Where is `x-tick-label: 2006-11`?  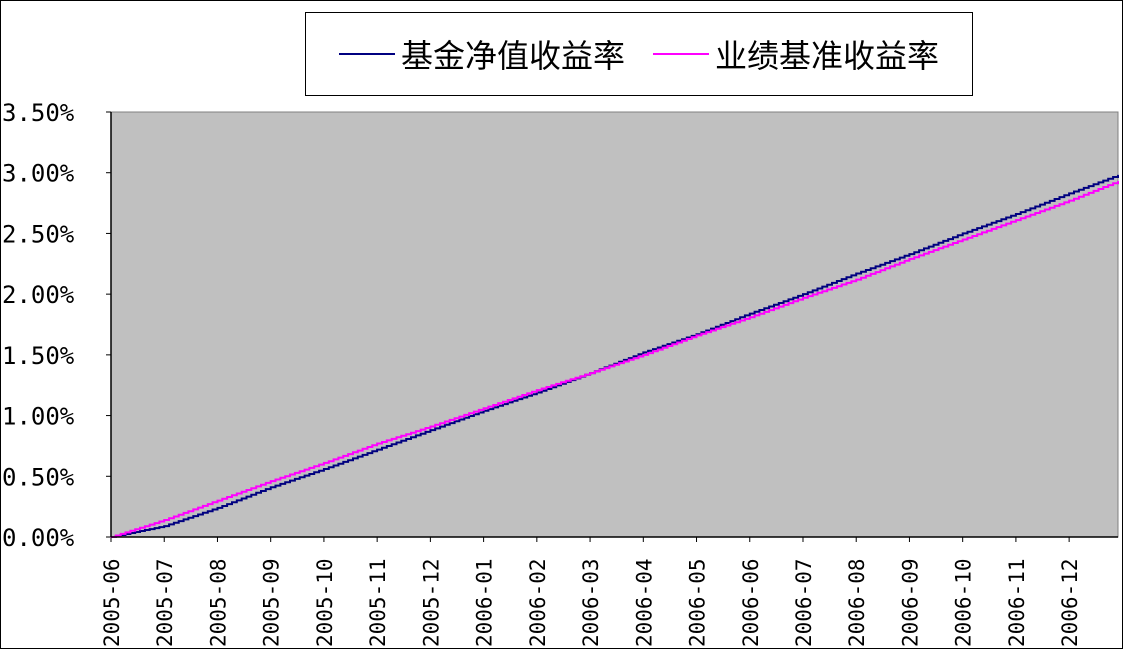
x-tick-label: 2006-11 is located at coordinates (1017, 602).